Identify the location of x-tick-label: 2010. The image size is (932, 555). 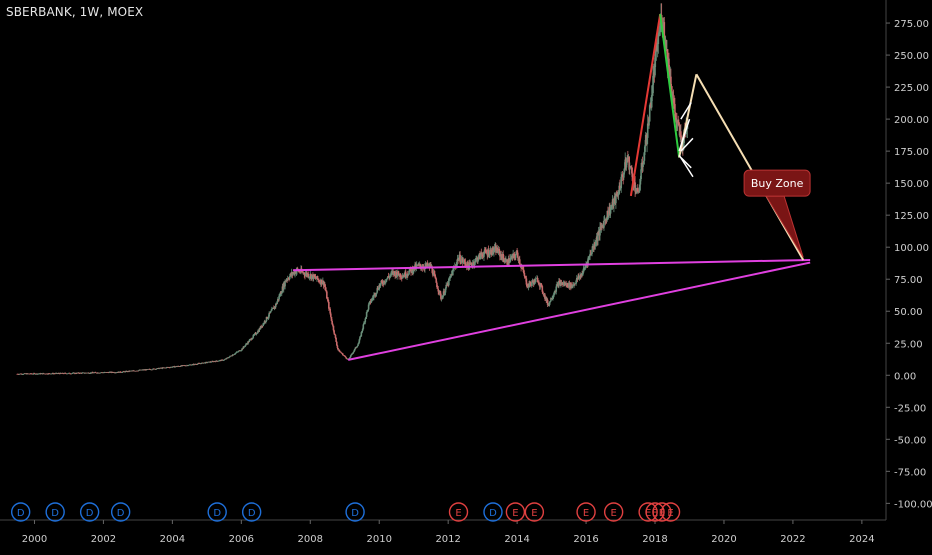
(378, 539).